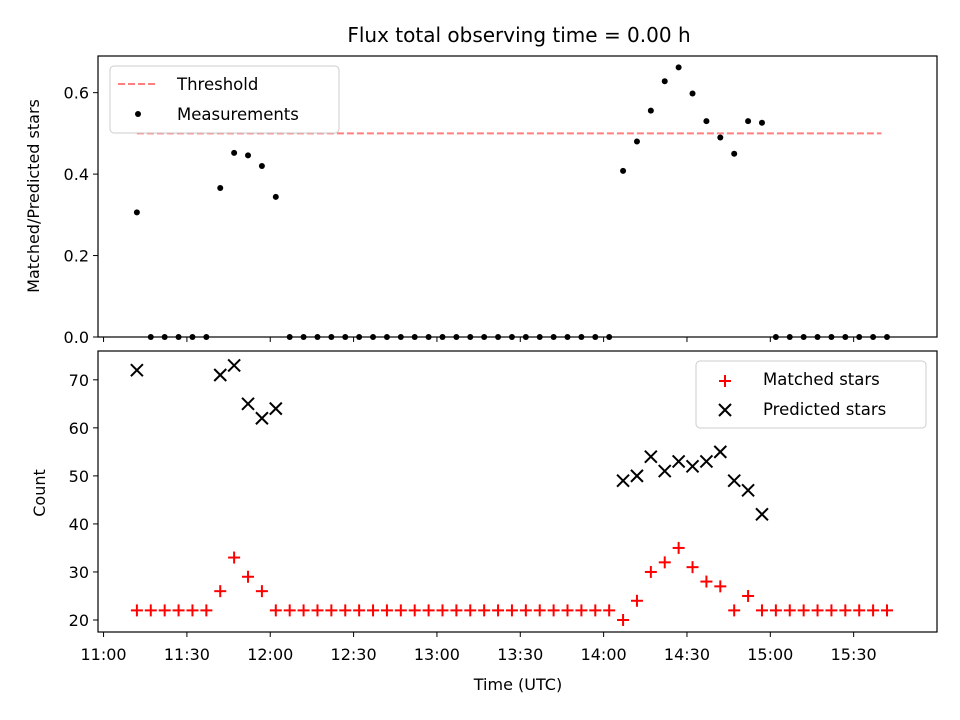 This screenshot has width=960, height=720. I want to click on bottom-y-tick-label: 60, so click(79, 428).